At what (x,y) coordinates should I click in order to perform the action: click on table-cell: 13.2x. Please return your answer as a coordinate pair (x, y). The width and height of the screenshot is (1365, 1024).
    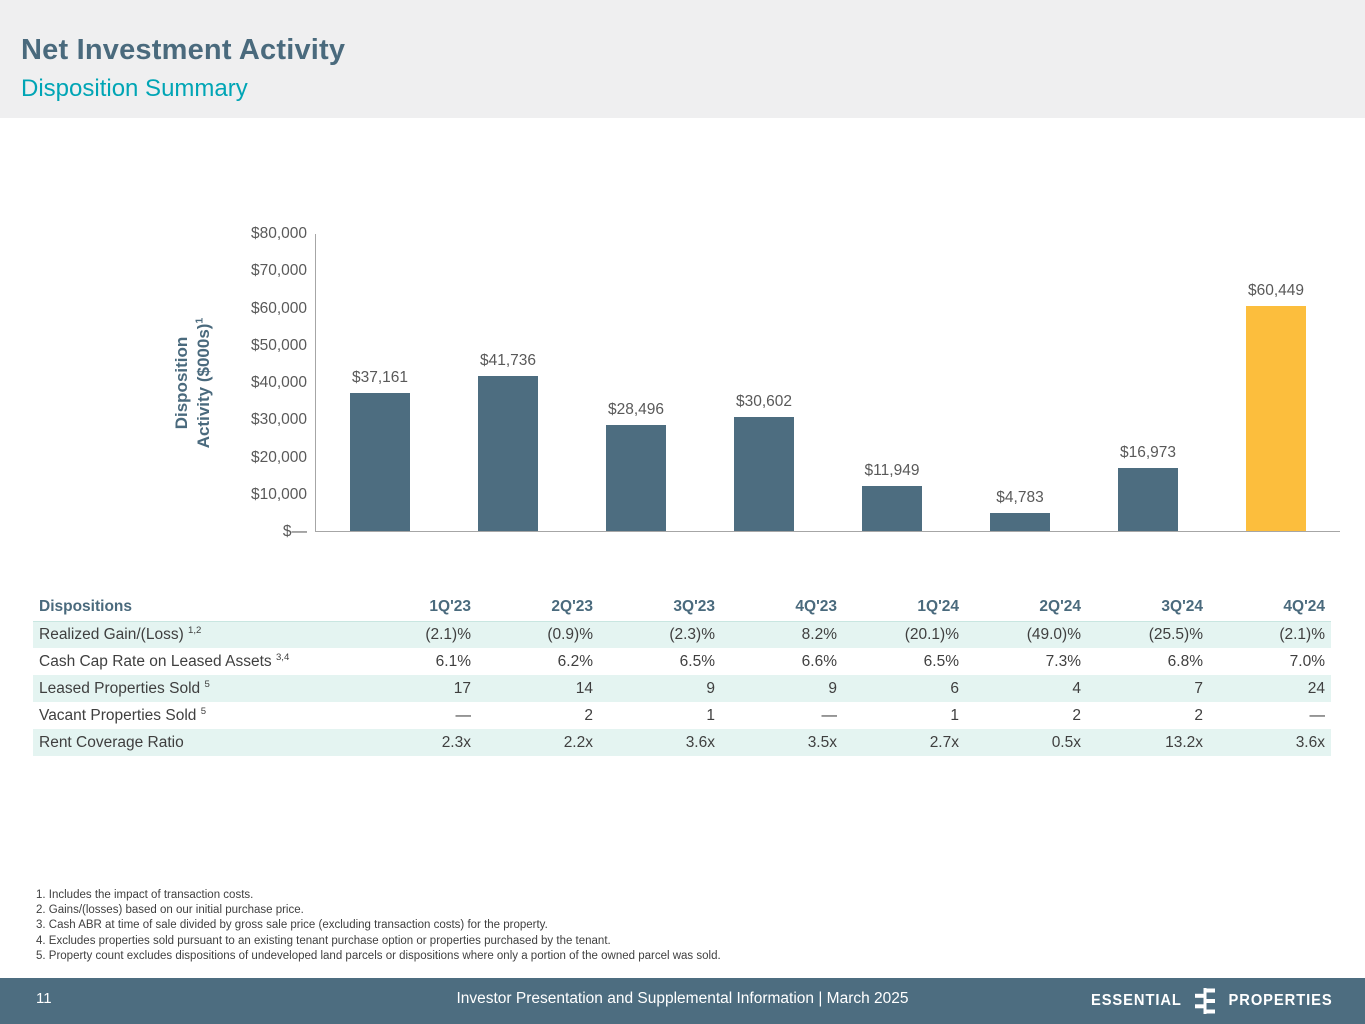
    Looking at the image, I should click on (1184, 742).